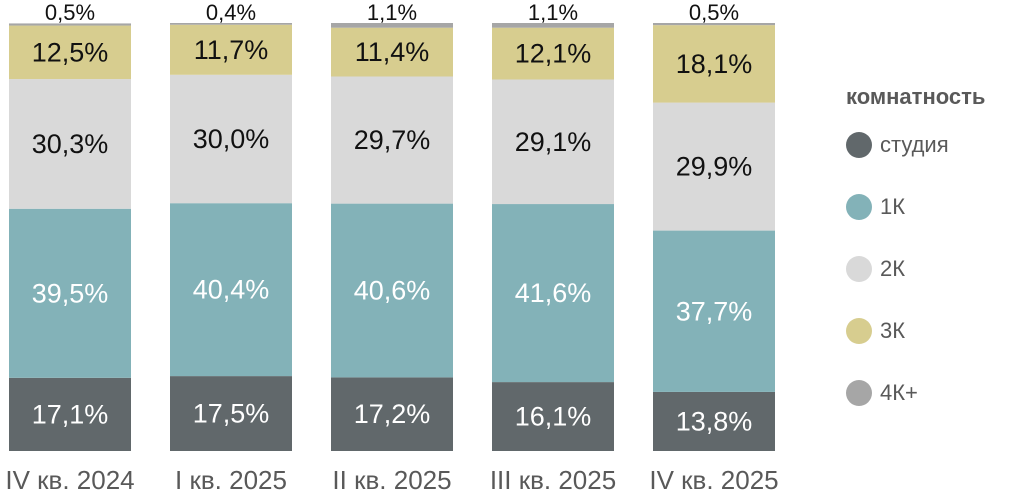  Describe the element at coordinates (231, 480) in the screenshot. I see `x-tick-label: I кв. 2025` at that location.